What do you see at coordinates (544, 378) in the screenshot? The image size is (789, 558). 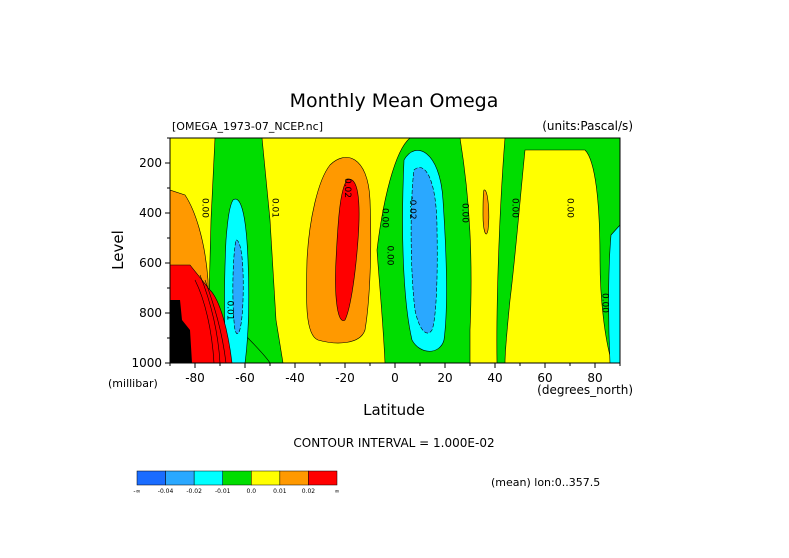 I see `x-tick-label: 60` at bounding box center [544, 378].